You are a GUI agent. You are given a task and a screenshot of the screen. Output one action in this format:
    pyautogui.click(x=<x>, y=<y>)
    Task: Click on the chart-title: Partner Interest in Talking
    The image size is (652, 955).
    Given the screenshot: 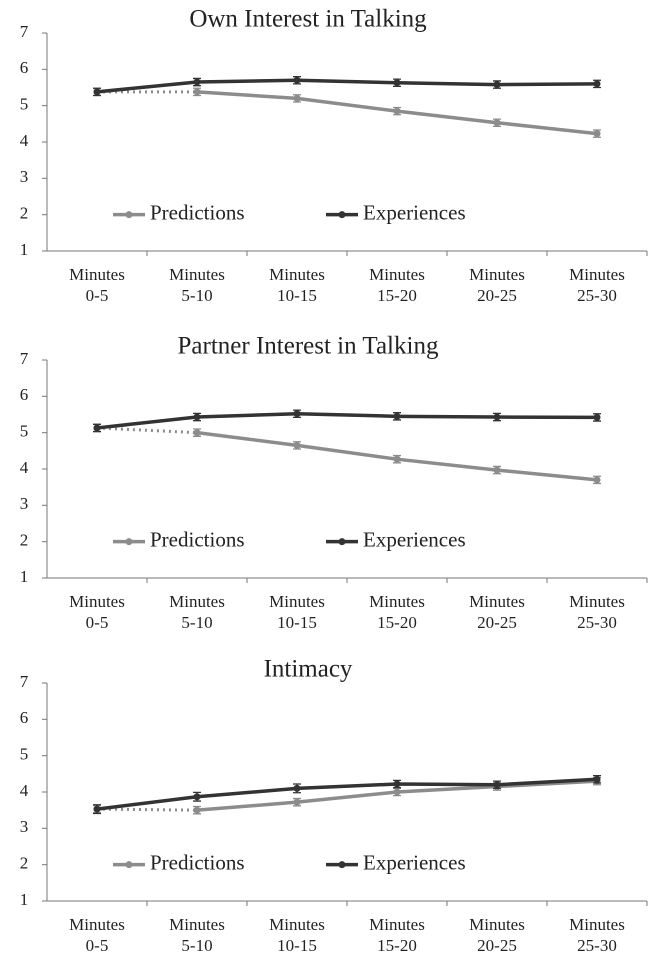 What is the action you would take?
    pyautogui.click(x=308, y=346)
    